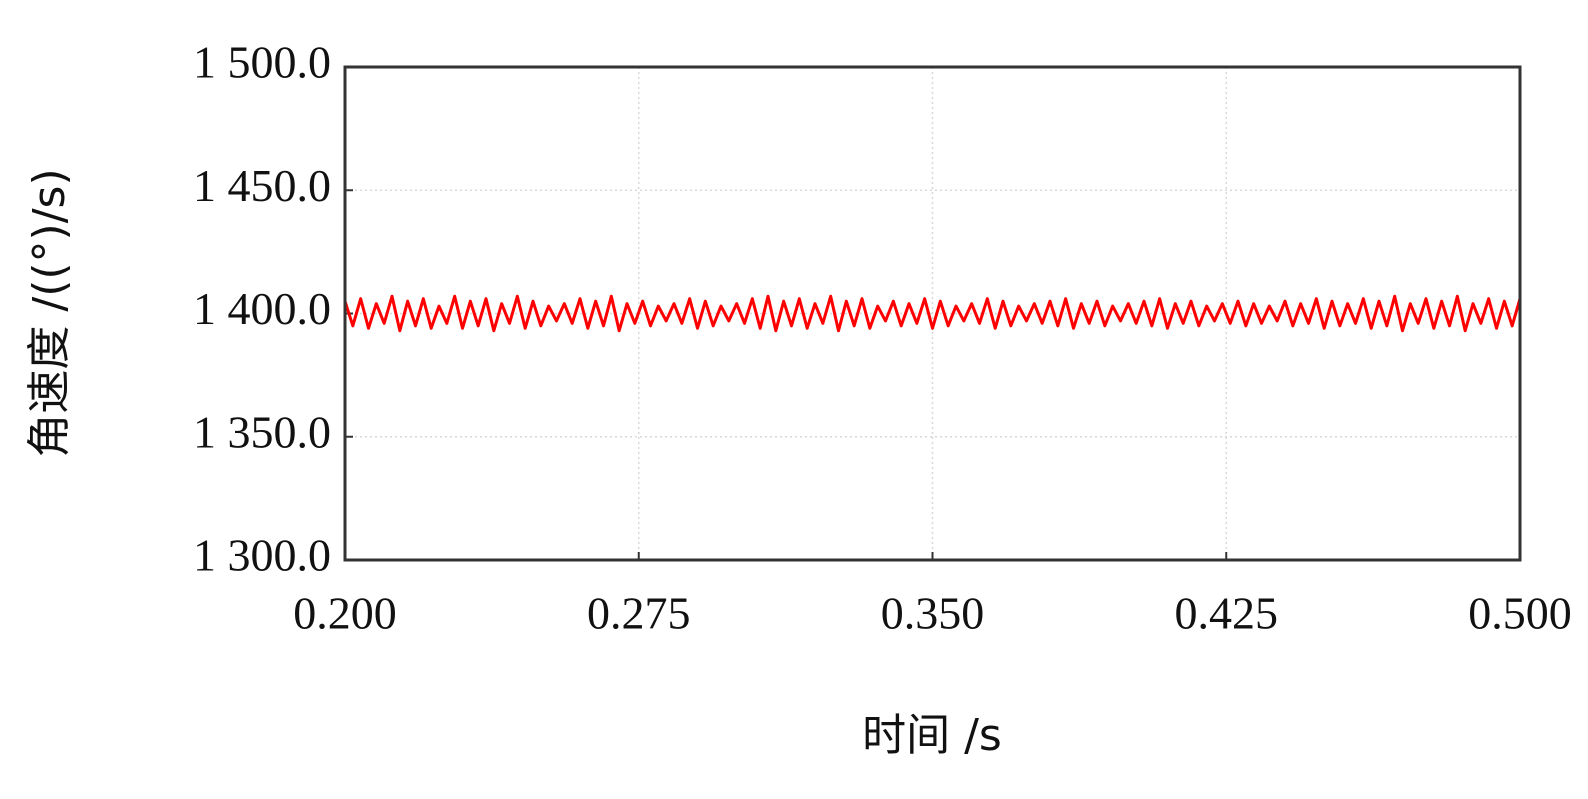 The image size is (1588, 799). Describe the element at coordinates (639, 613) in the screenshot. I see `x-tick-label: 0.275` at that location.